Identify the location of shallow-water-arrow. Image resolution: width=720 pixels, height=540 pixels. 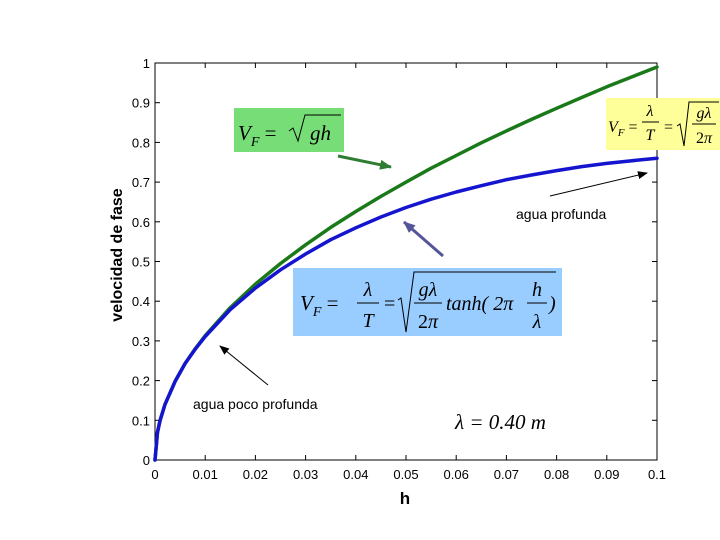
(244, 365).